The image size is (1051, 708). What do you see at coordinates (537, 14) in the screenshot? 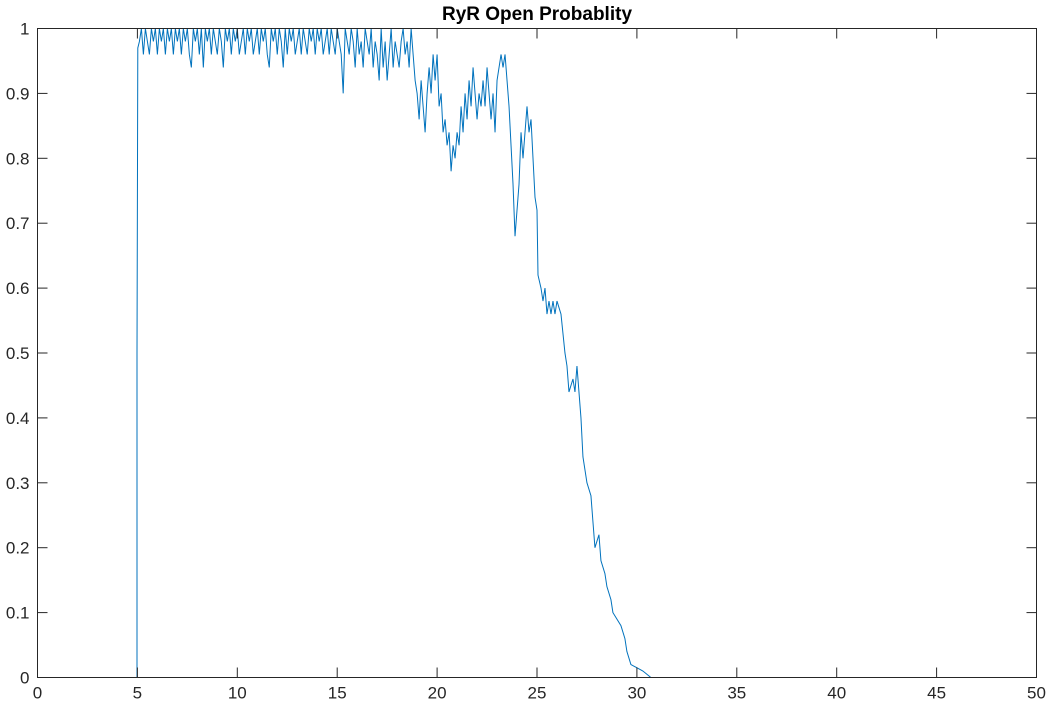
I see `chart-title: RyR Open Probablity` at bounding box center [537, 14].